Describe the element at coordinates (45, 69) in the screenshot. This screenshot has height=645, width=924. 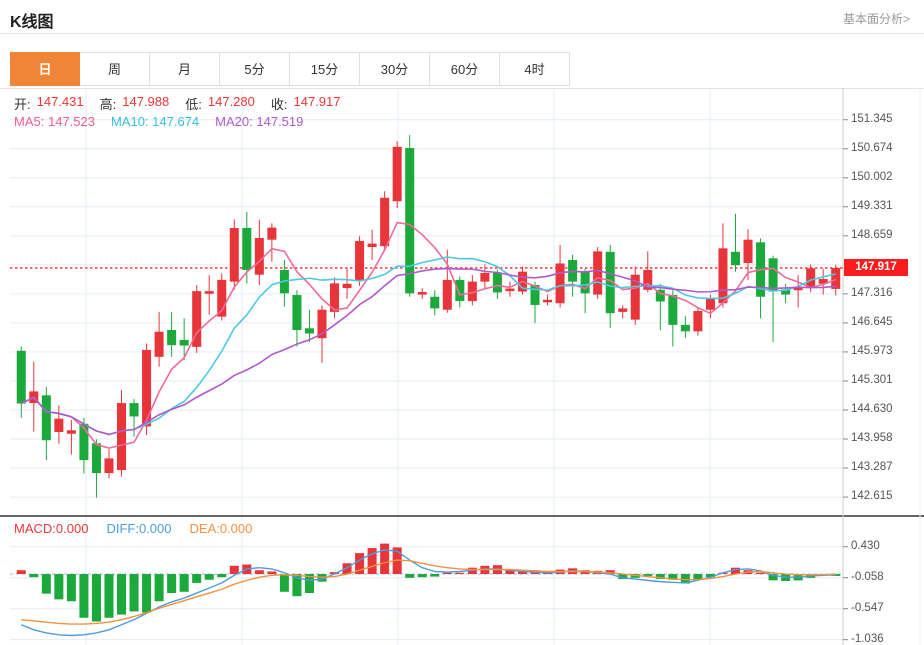
I see `tab-日: 日` at that location.